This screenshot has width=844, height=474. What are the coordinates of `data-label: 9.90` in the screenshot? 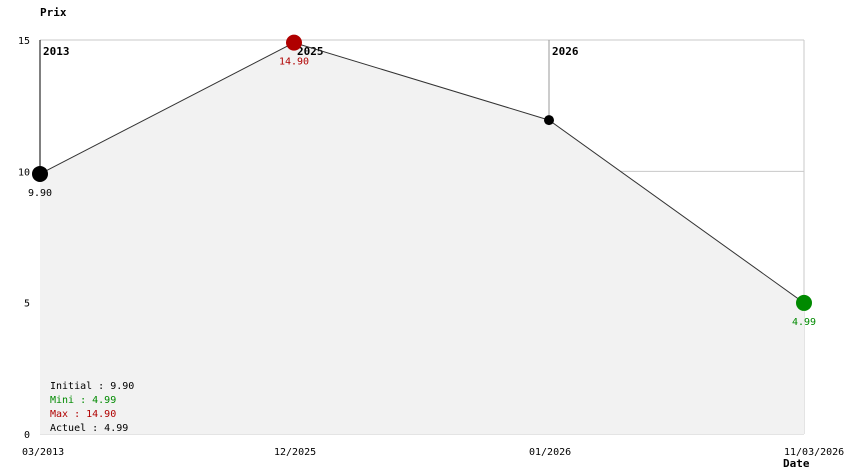 It's located at (40, 193).